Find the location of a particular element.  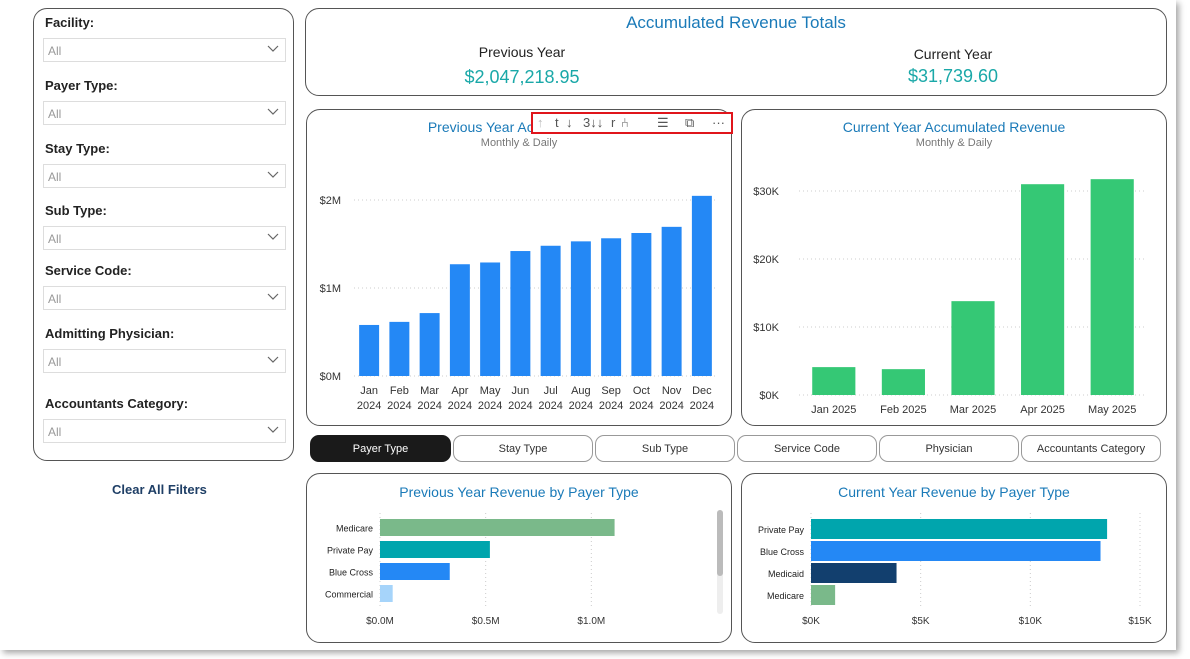

x-tick-label: Nov is located at coordinates (672, 391).